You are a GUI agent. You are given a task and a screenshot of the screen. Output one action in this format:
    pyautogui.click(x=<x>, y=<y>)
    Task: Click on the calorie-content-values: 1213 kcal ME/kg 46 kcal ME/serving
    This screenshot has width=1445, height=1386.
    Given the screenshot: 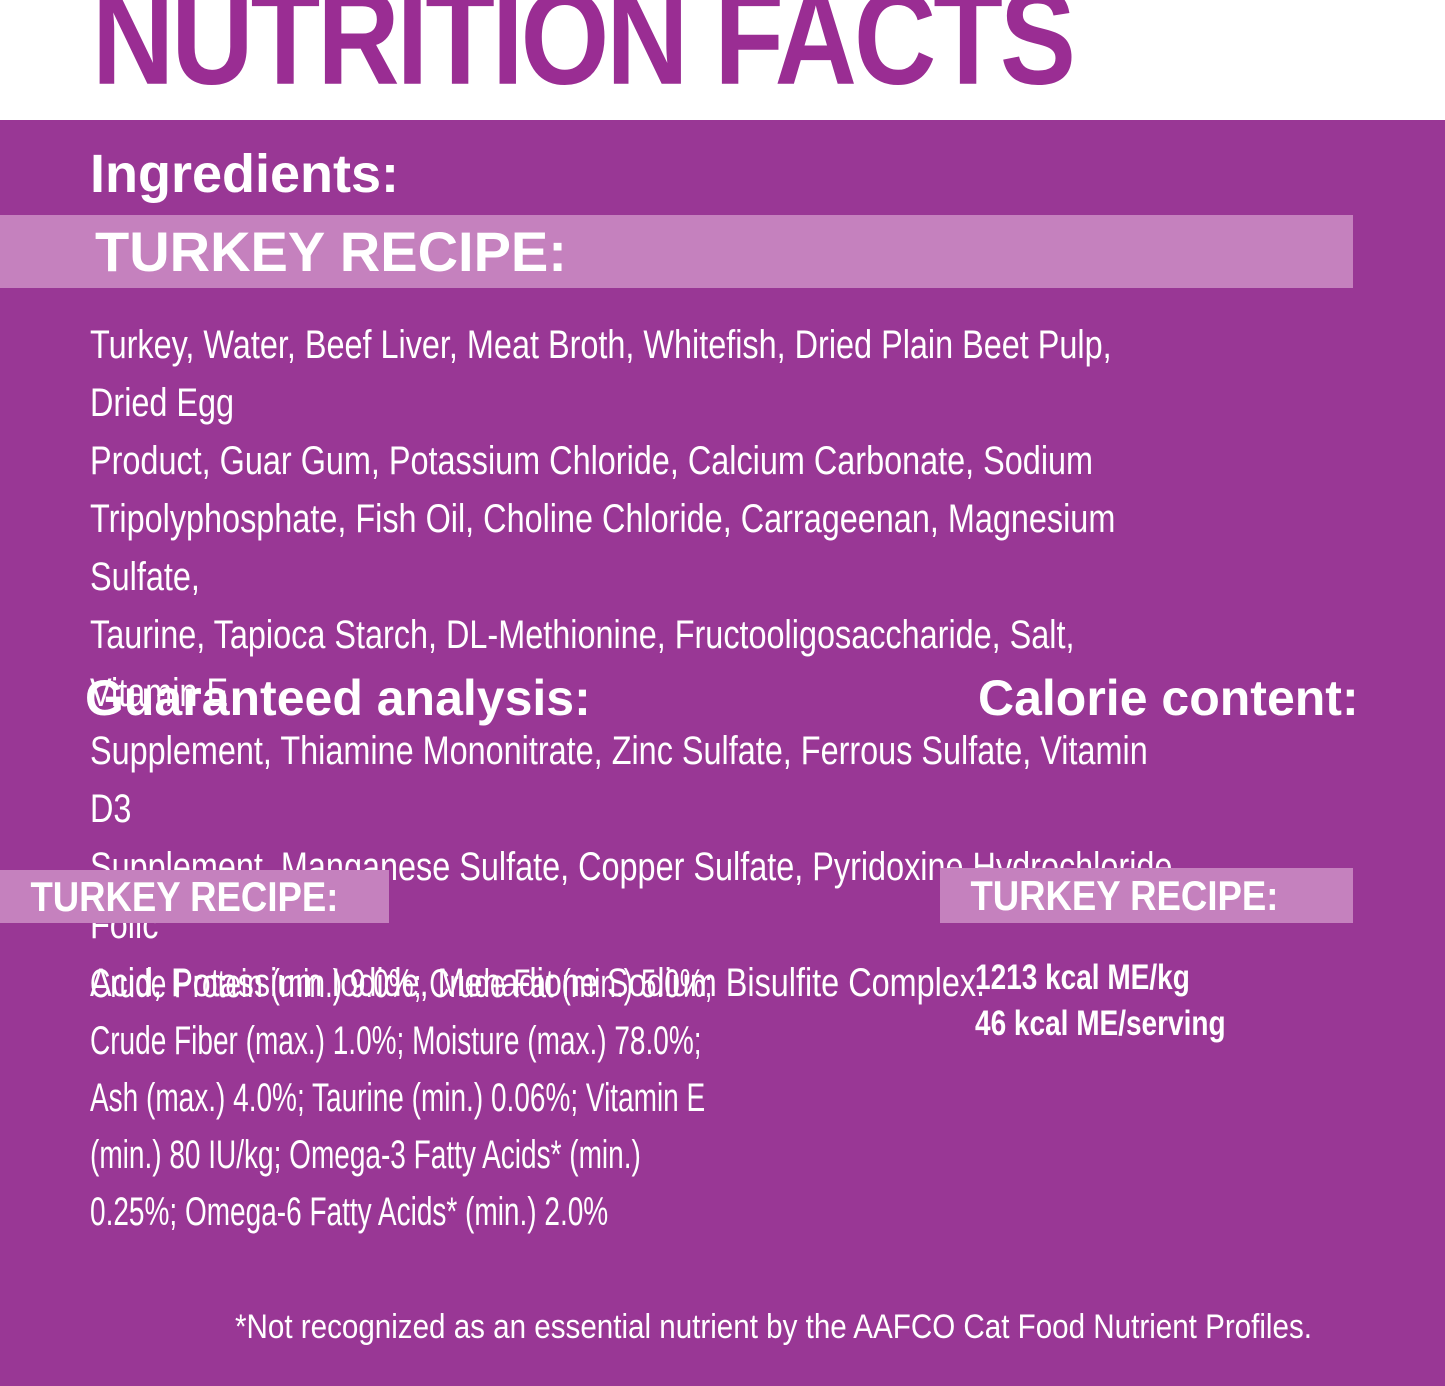 What is the action you would take?
    pyautogui.click(x=1100, y=1000)
    